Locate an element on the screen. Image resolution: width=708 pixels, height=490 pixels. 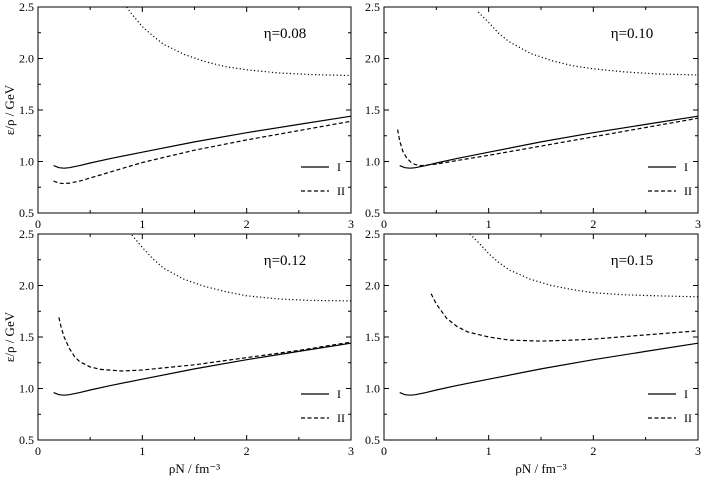
panel-label: η=0.12 is located at coordinates (285, 261).